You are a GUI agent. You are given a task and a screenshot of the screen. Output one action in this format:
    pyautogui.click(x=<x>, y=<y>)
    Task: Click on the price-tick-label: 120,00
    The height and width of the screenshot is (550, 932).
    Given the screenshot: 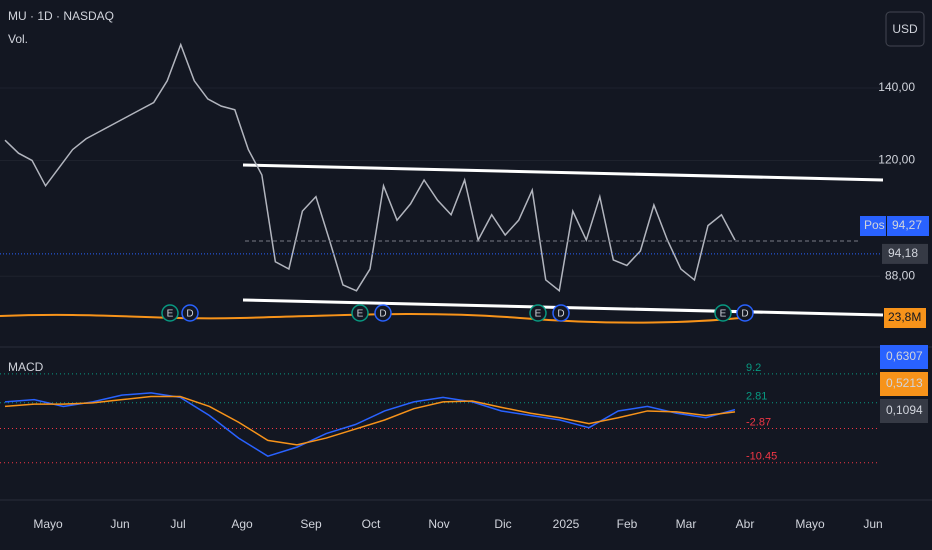 What is the action you would take?
    pyautogui.click(x=896, y=160)
    